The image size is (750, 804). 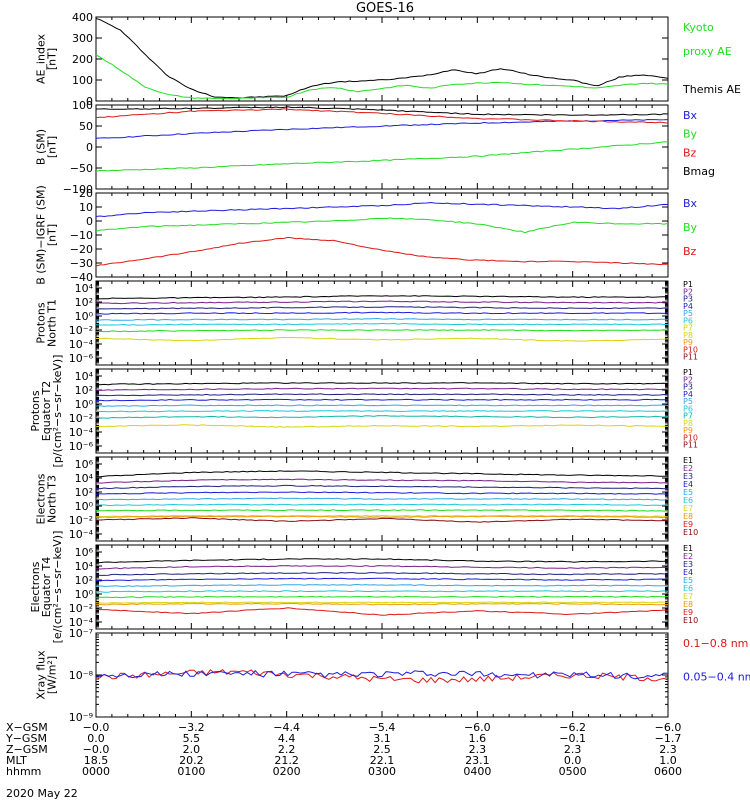 I want to click on p2-ytick-label: 10², so click(x=84, y=390).